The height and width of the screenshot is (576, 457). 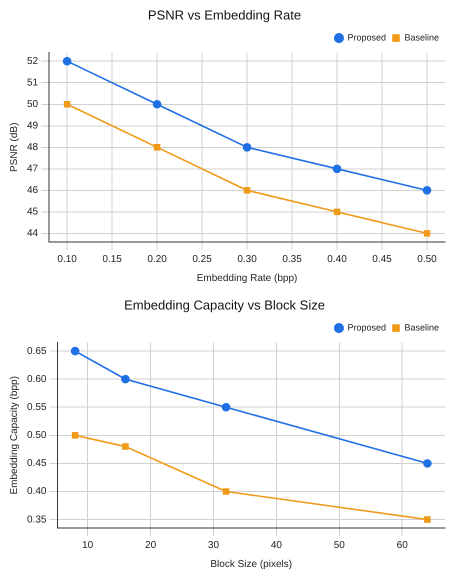 What do you see at coordinates (33, 190) in the screenshot?
I see `y-tick-label: 46` at bounding box center [33, 190].